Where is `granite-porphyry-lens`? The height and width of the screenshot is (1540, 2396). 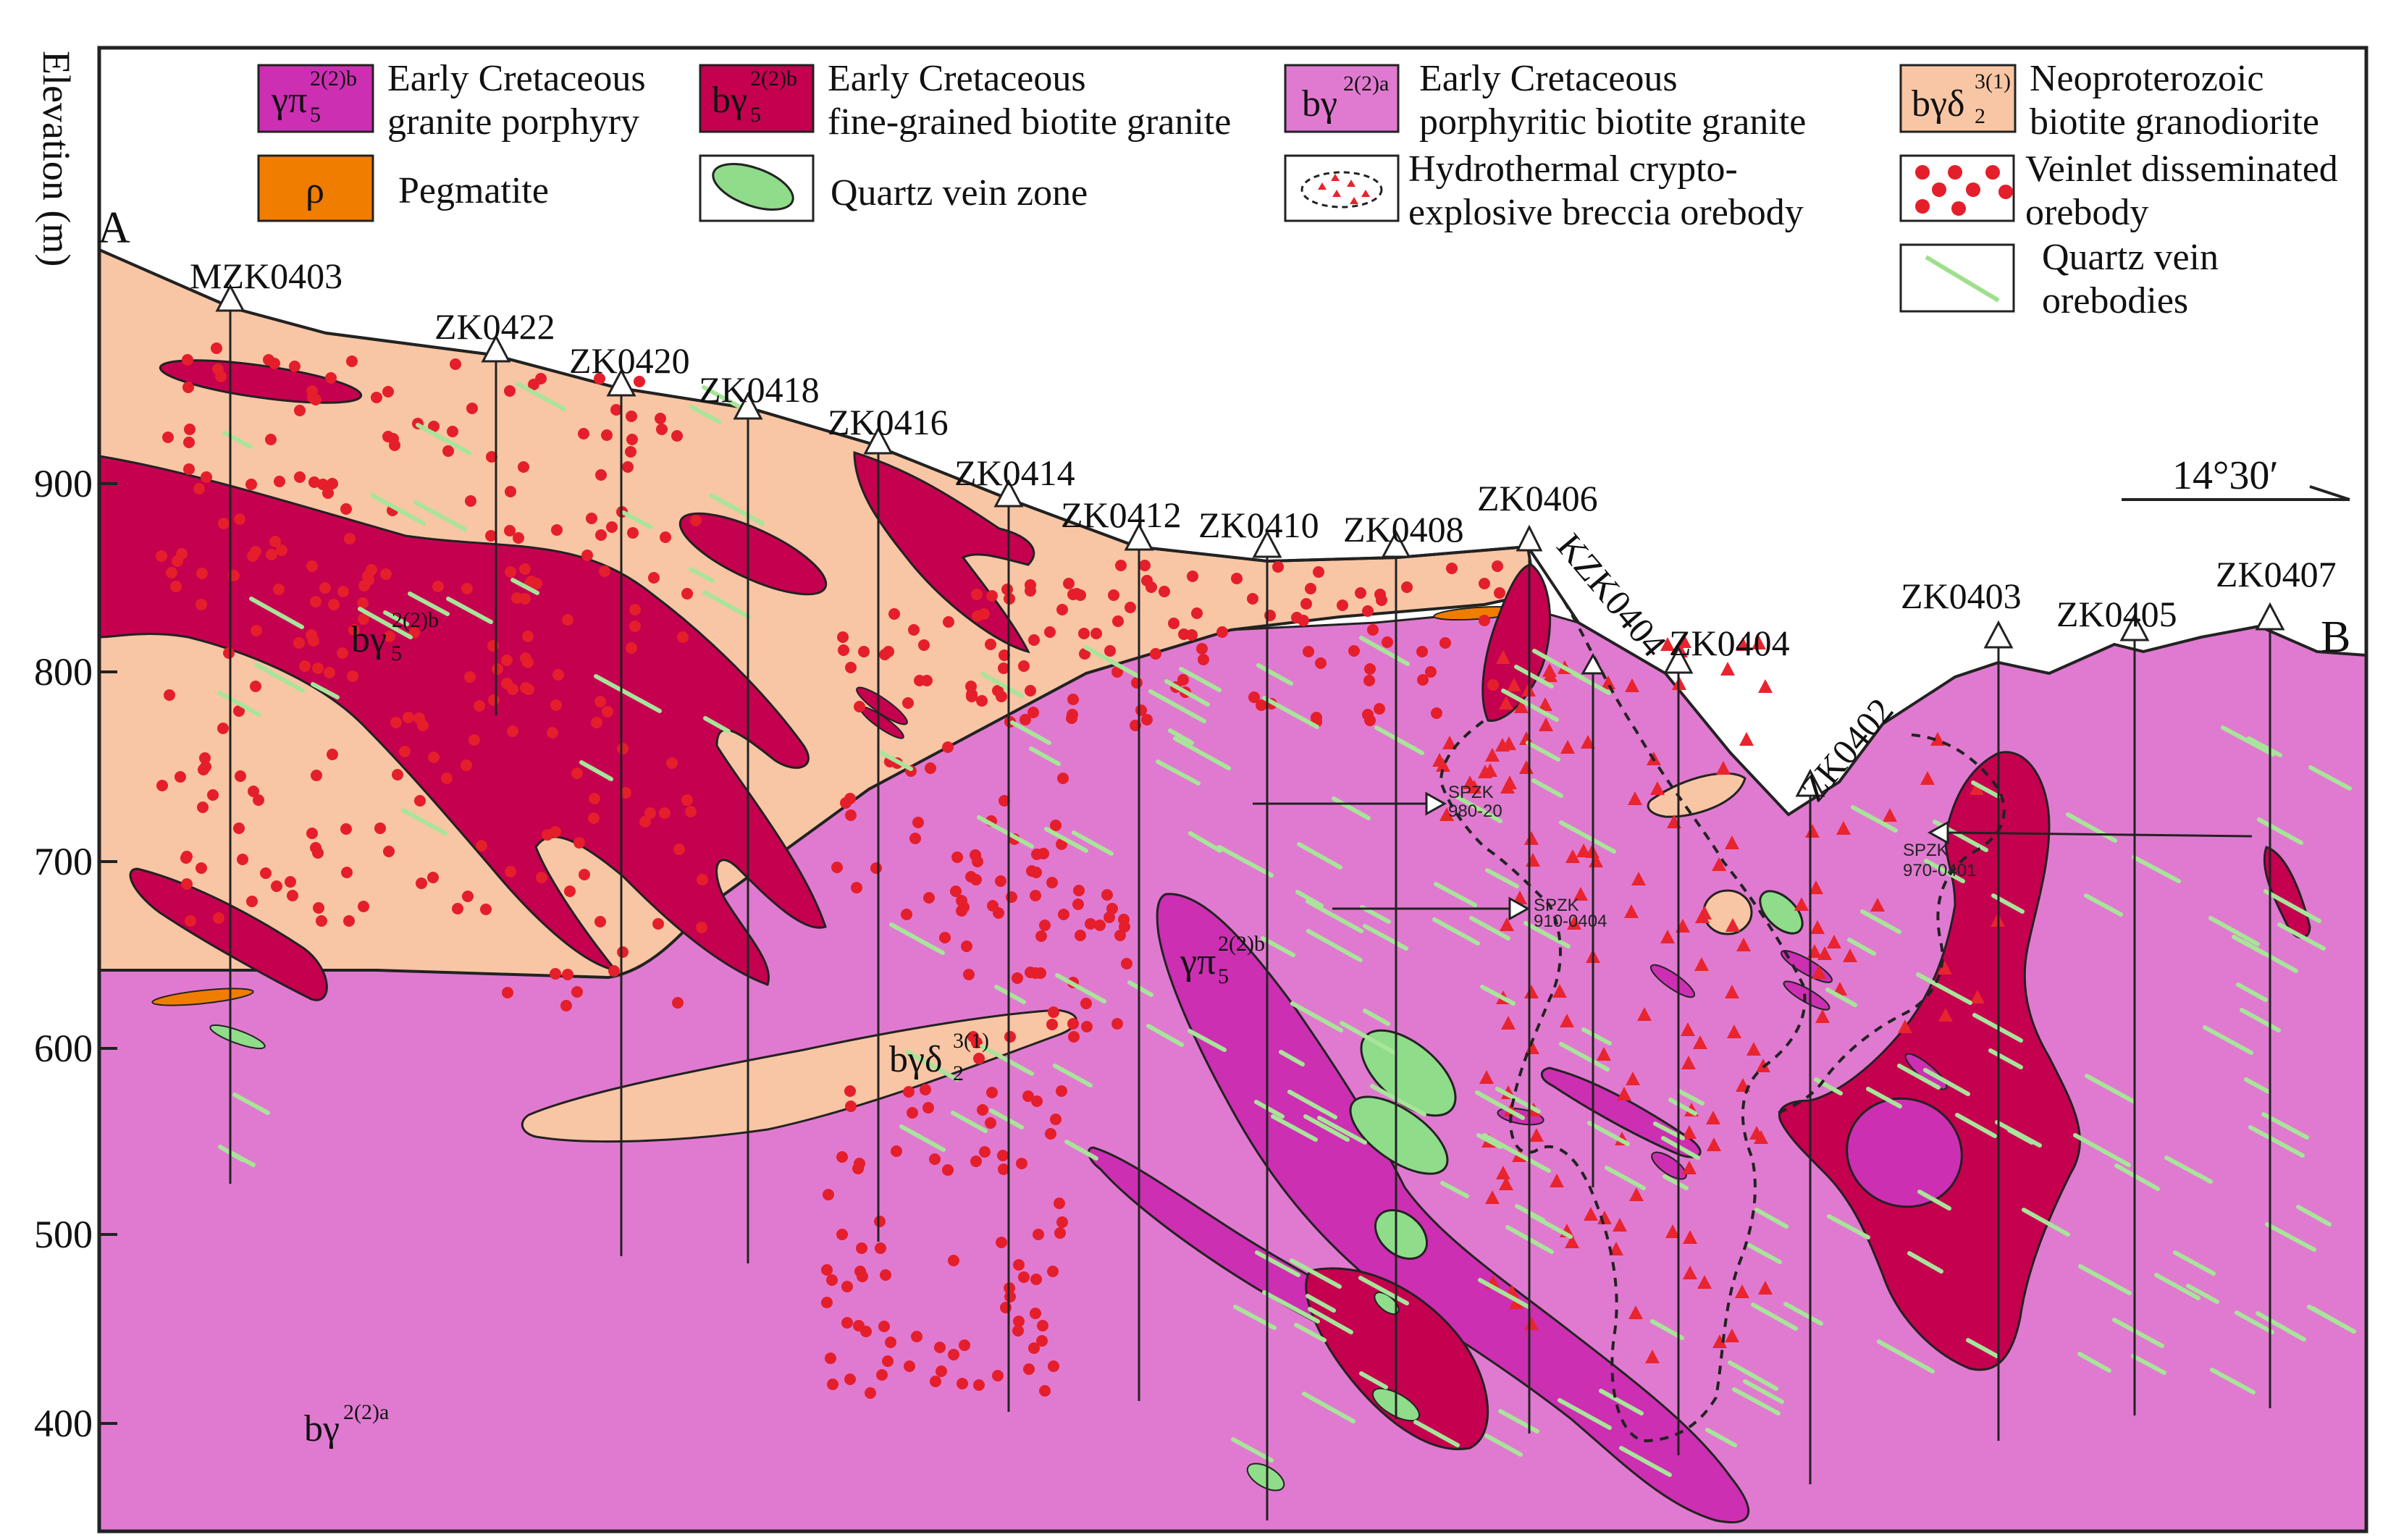 granite-porphyry-lens is located at coordinates (1904, 1152).